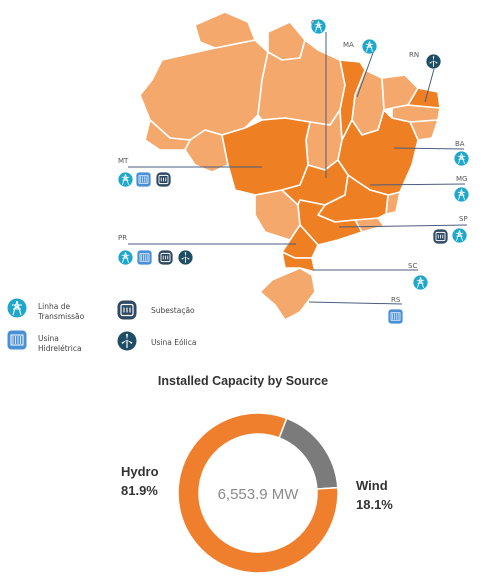  Describe the element at coordinates (374, 495) in the screenshot. I see `wind-label: Wind 18.1%` at that location.